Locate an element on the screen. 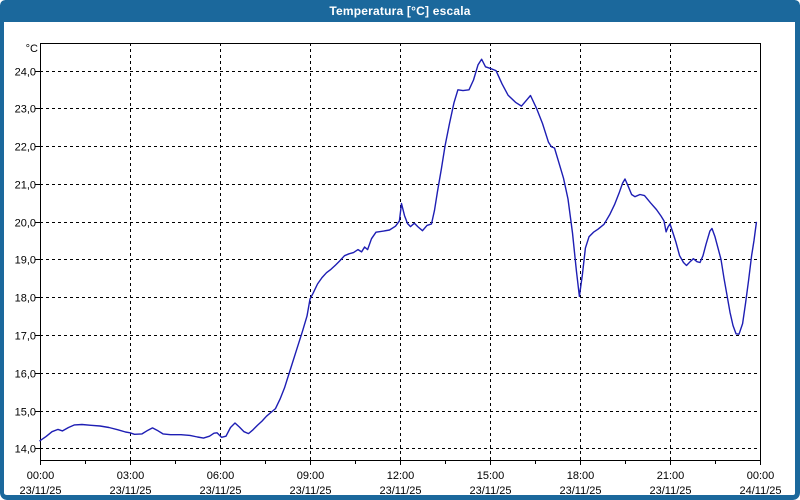 This screenshot has height=500, width=800. unit-label: °C is located at coordinates (32, 49).